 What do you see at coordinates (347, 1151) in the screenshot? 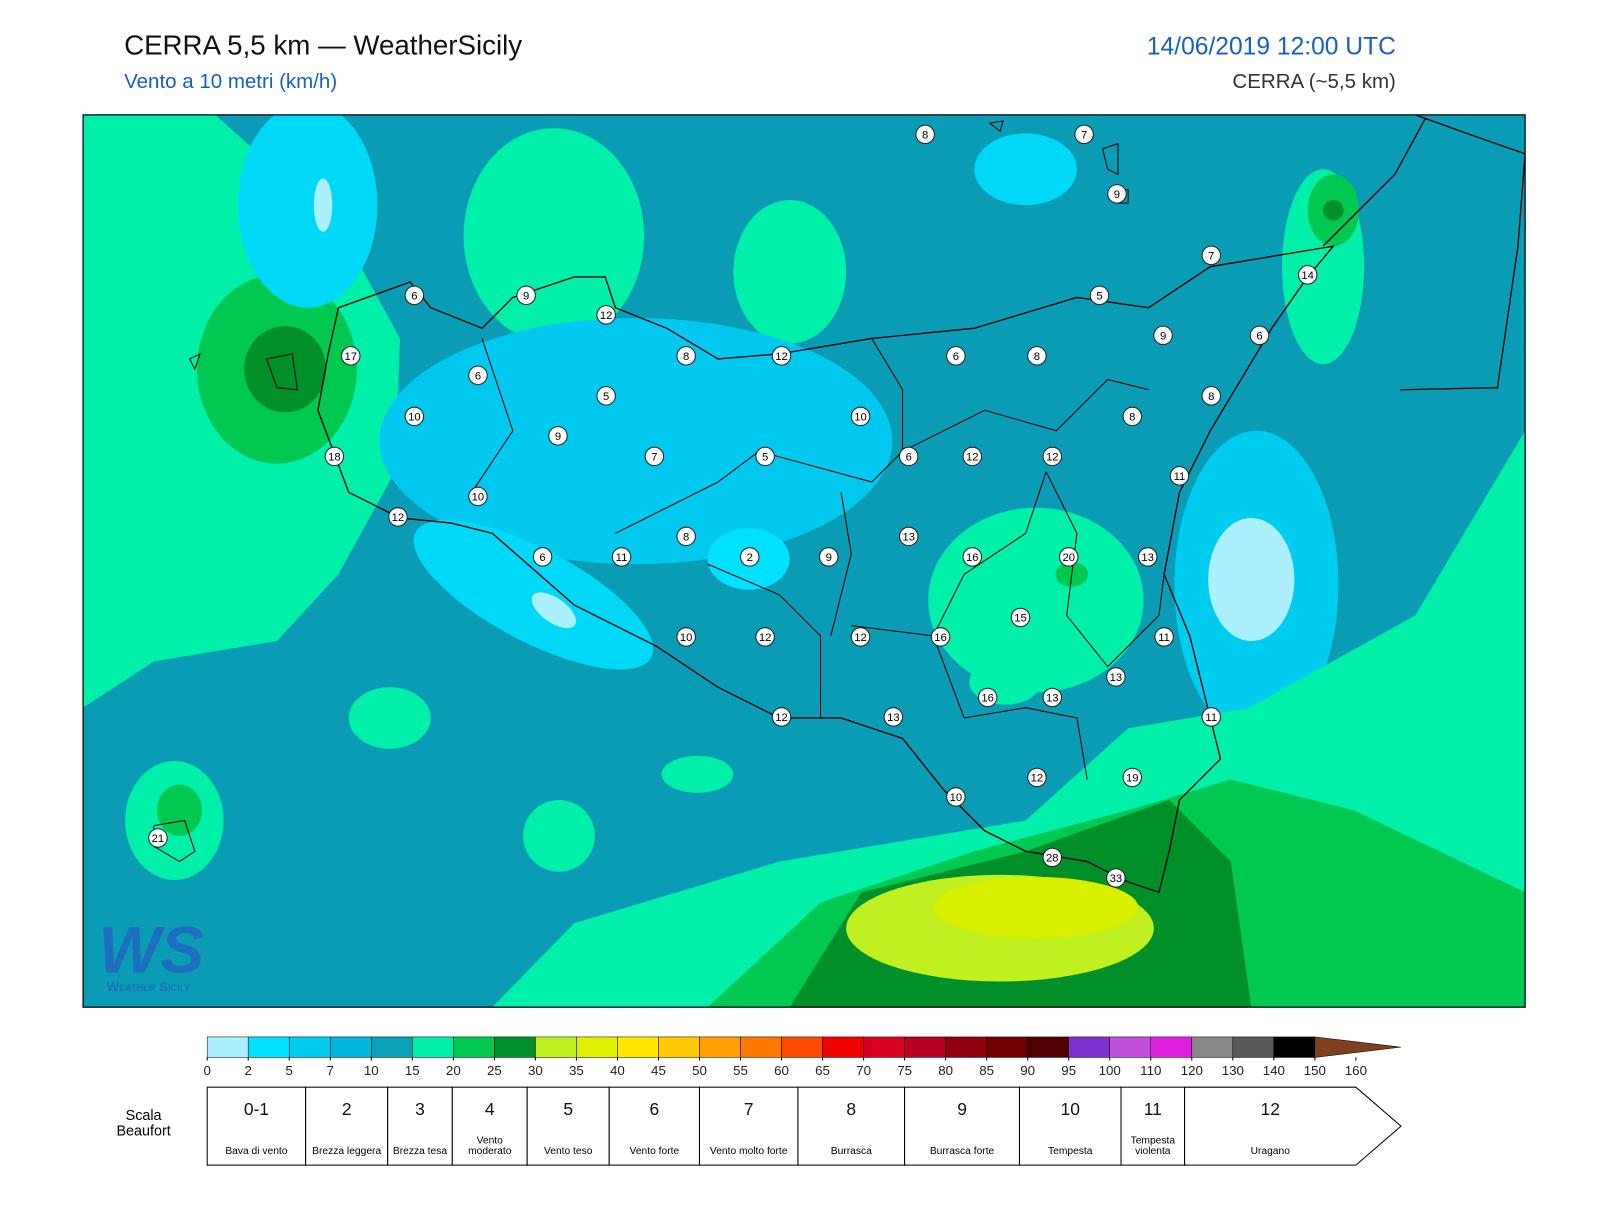
I see `beaufort-name: Brezza leggera` at bounding box center [347, 1151].